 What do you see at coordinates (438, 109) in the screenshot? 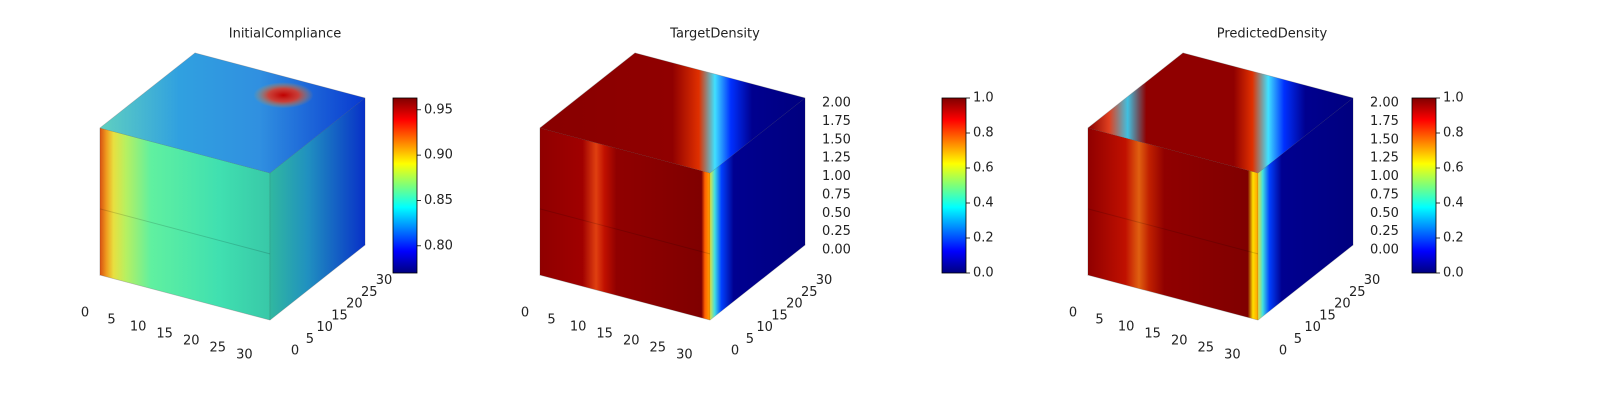
I see `colorbar-tick-label: 0.95` at bounding box center [438, 109].